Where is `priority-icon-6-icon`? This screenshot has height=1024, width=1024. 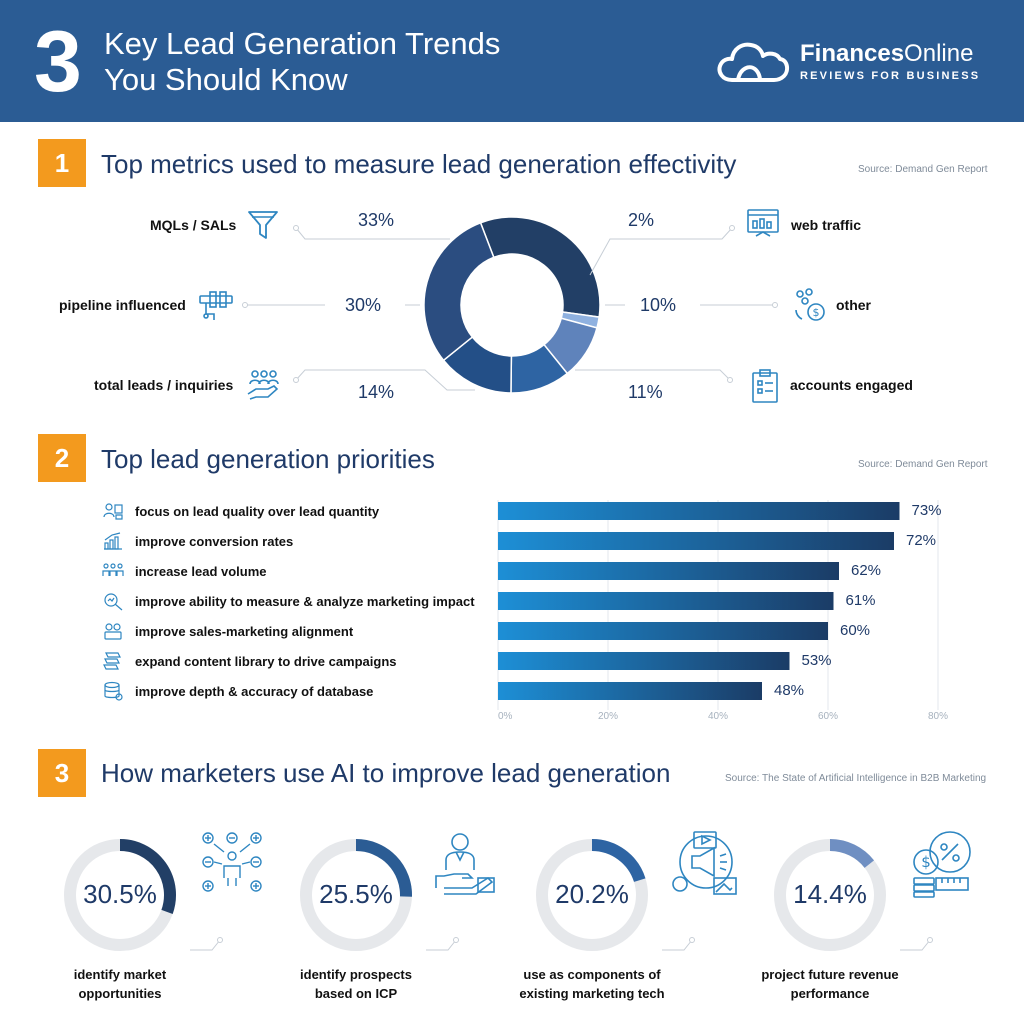 priority-icon-6-icon is located at coordinates (112, 661).